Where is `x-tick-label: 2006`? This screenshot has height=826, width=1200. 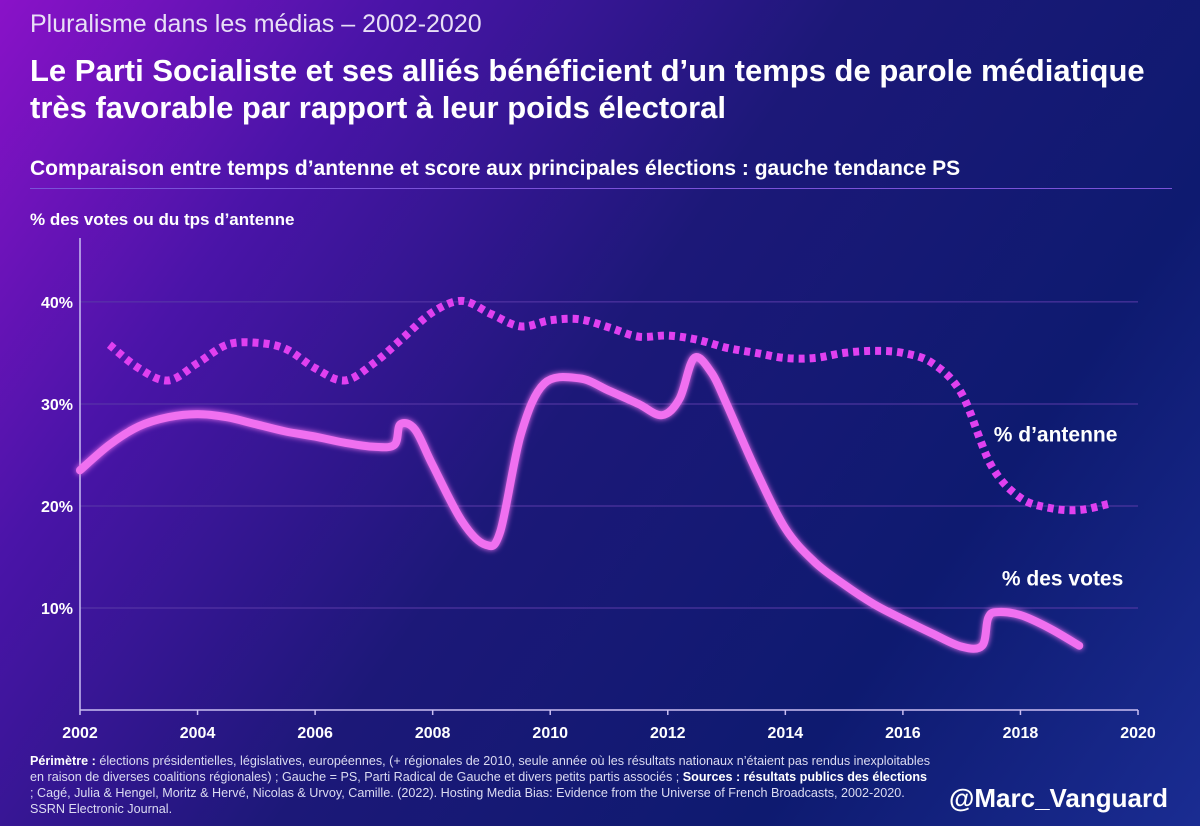
x-tick-label: 2006 is located at coordinates (315, 733).